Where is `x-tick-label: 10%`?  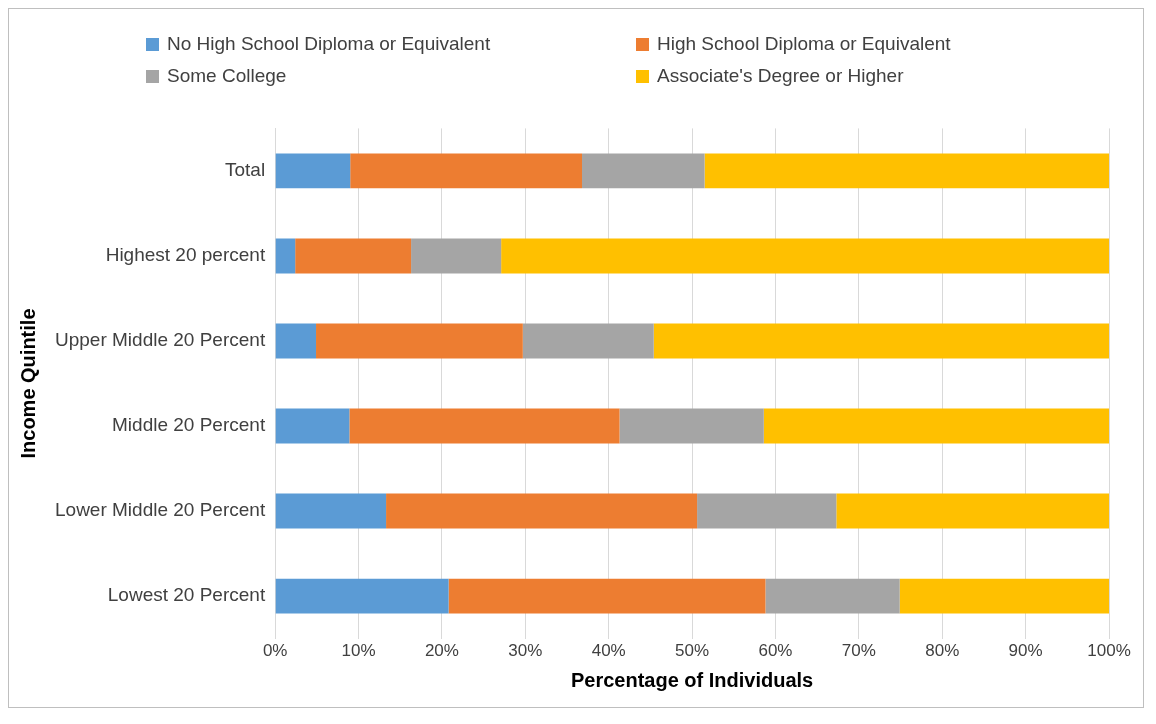 x-tick-label: 10% is located at coordinates (358, 651).